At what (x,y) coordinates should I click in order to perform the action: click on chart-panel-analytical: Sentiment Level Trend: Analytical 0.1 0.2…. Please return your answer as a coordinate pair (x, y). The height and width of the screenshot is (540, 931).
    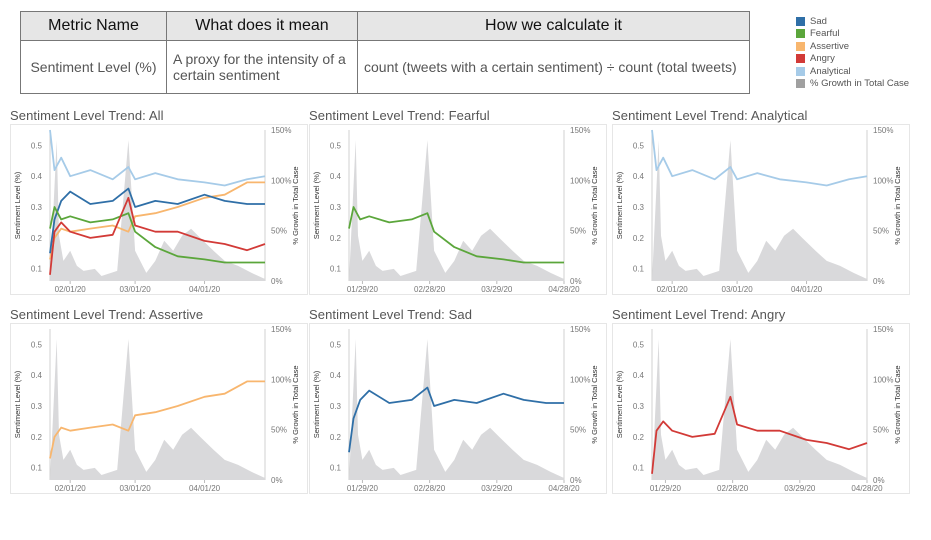
    Looking at the image, I should click on (761, 201).